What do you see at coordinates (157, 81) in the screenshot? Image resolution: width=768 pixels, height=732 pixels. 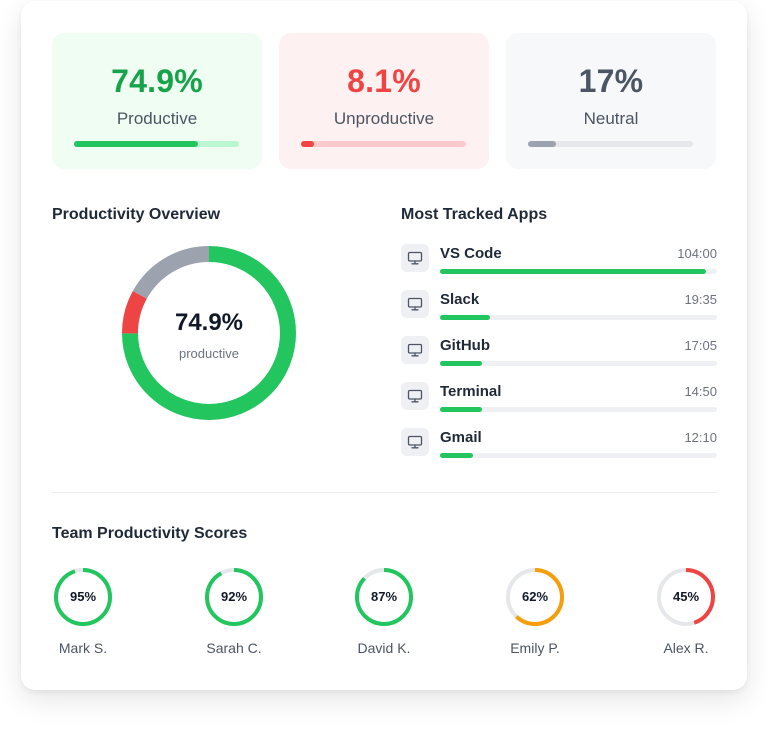 I see `stat-value: 74.9%` at bounding box center [157, 81].